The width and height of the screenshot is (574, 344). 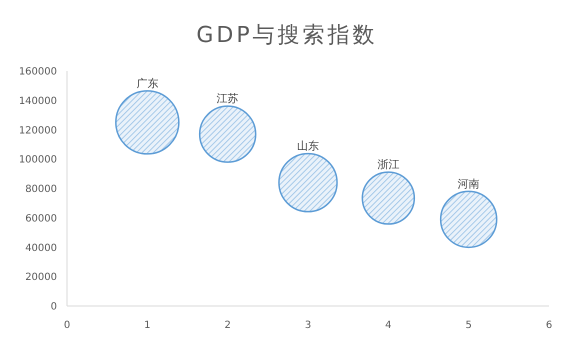 What do you see at coordinates (468, 325) in the screenshot?
I see `x-tick-label: 5` at bounding box center [468, 325].